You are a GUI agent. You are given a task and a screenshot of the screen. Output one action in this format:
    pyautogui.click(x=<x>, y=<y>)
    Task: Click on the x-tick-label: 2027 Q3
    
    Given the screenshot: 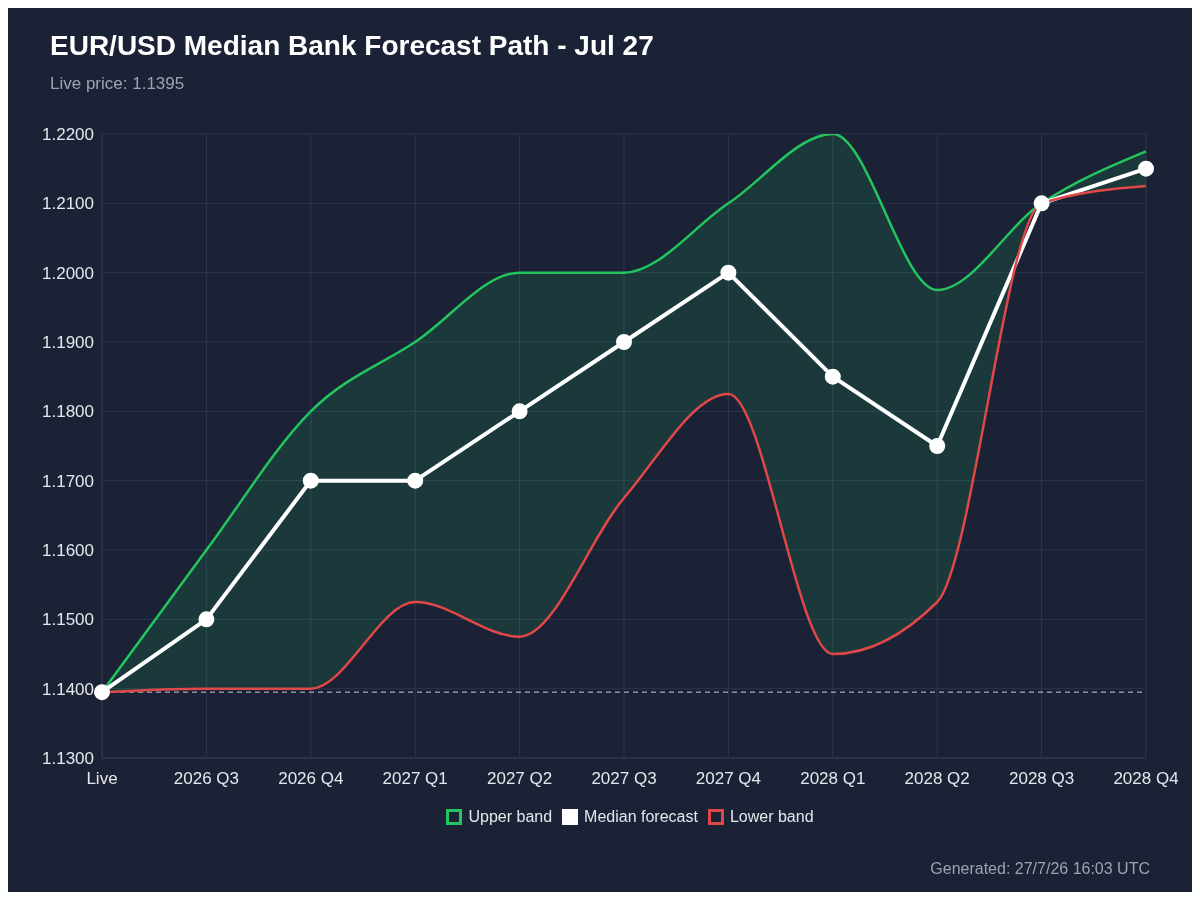 What is the action you would take?
    pyautogui.click(x=624, y=779)
    